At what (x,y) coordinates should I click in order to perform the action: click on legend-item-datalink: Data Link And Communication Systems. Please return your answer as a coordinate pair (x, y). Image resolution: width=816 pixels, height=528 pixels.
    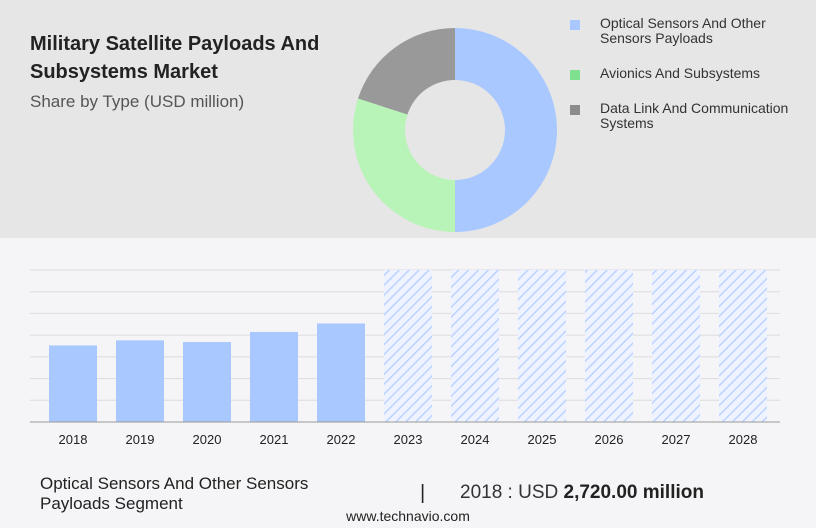
    Looking at the image, I should click on (686, 116).